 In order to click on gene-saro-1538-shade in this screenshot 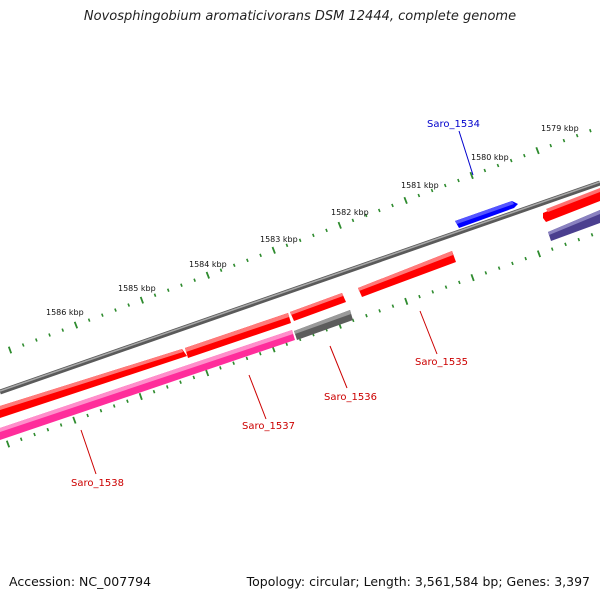, I will do `click(146, 381)`.